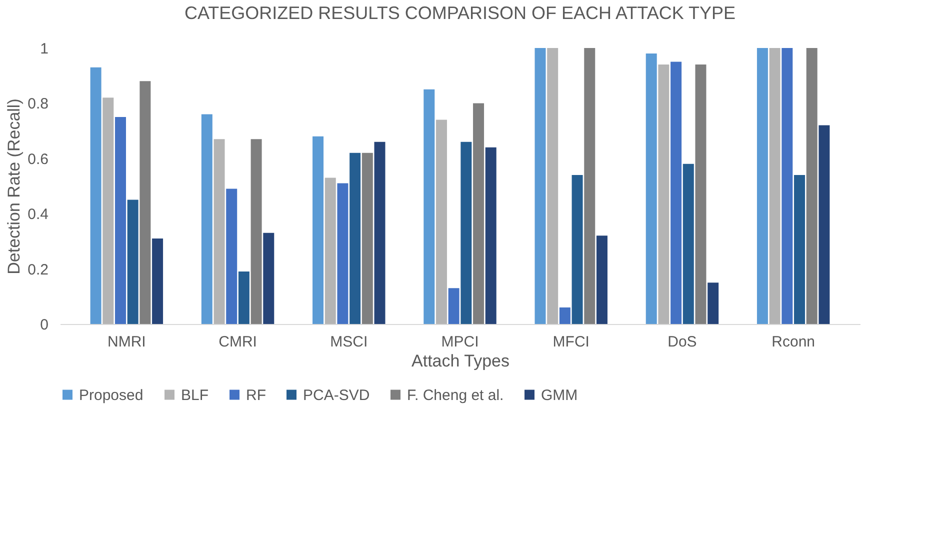 The height and width of the screenshot is (536, 951). What do you see at coordinates (336, 395) in the screenshot?
I see `legend-label: PCA-SVD` at bounding box center [336, 395].